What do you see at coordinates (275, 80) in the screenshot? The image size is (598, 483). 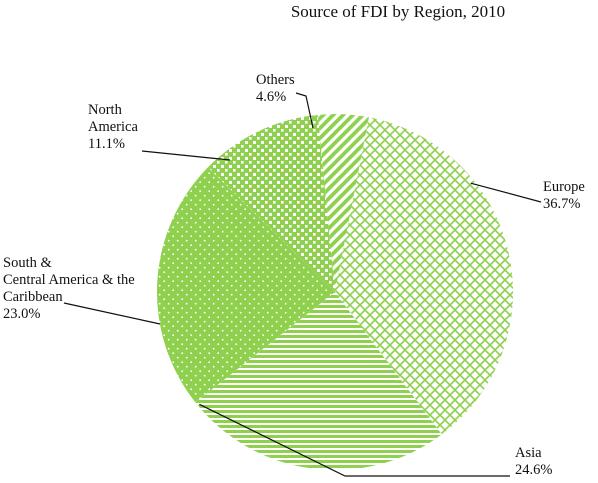 I see `label-others-name: Others` at bounding box center [275, 80].